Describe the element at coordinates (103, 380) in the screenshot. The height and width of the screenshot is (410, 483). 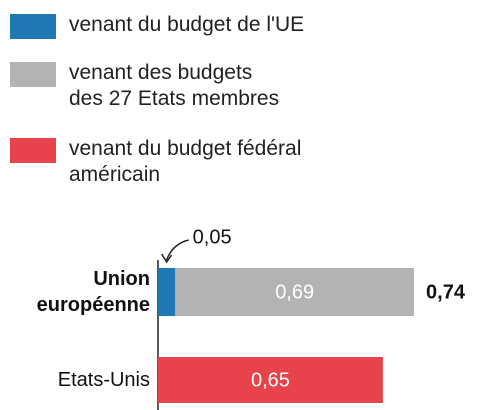
I see `category-label: Etats-Unis` at that location.